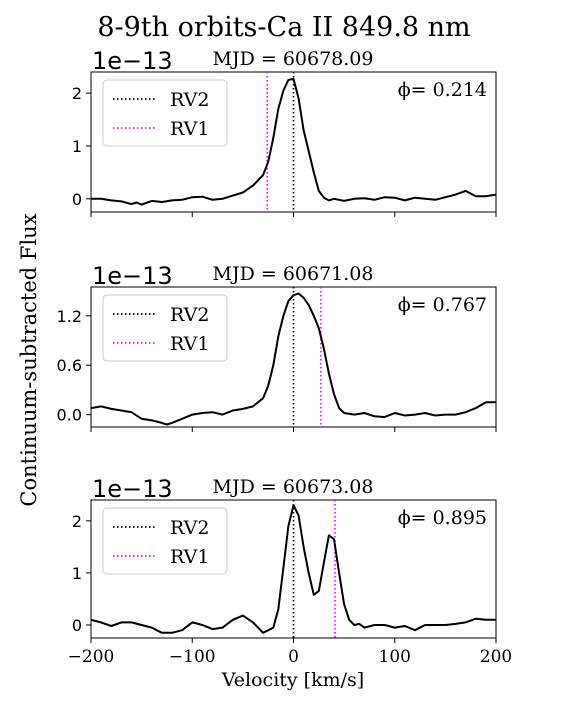 The height and width of the screenshot is (712, 571). I want to click on x-axis-label: Velocity [km/s], so click(292, 680).